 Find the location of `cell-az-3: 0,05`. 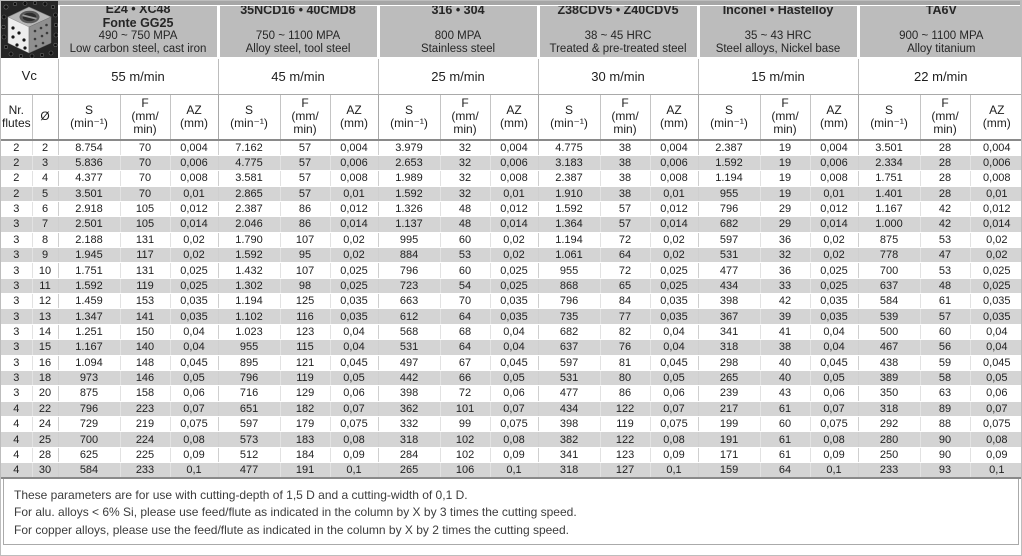

cell-az-3: 0,05 is located at coordinates (514, 378).